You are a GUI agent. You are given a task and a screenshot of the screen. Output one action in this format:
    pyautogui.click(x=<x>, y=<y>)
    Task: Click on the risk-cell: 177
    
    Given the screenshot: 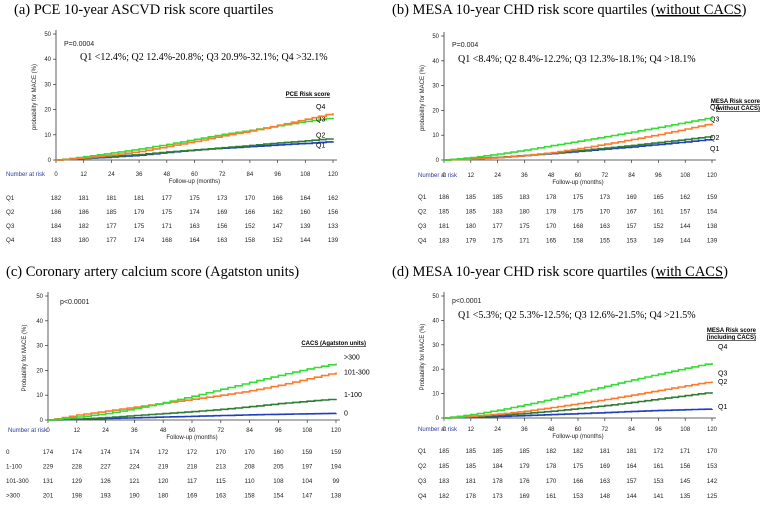 What is the action you would take?
    pyautogui.click(x=111, y=226)
    